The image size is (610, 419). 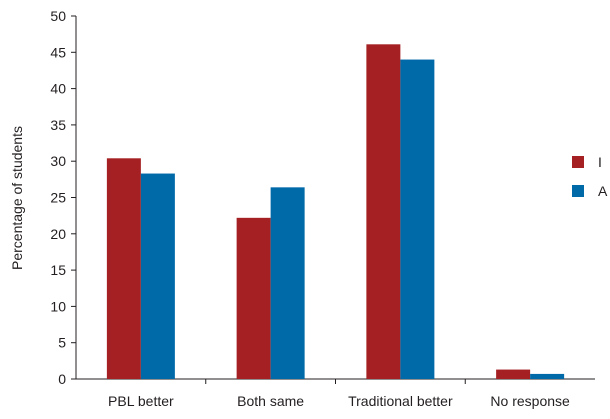 I want to click on y-tick-label: 5, so click(x=62, y=343).